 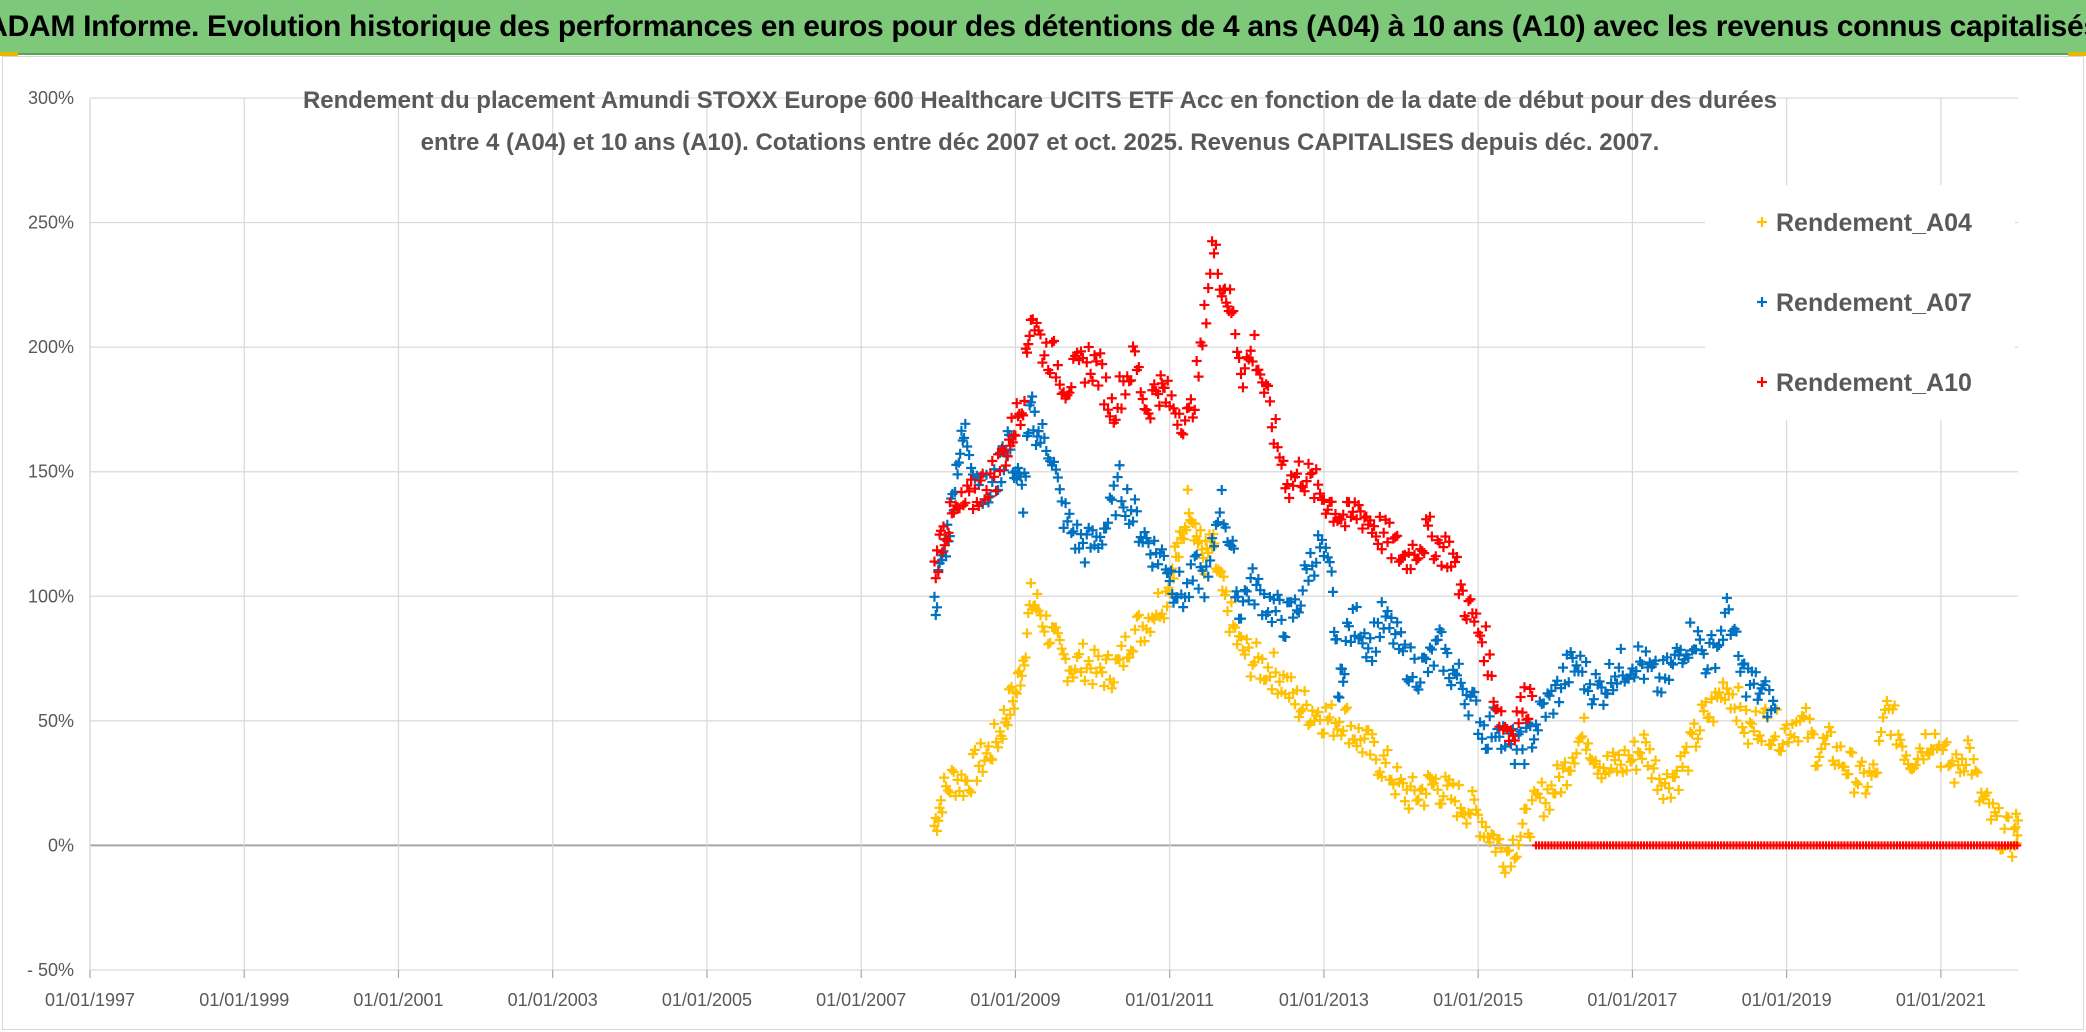 What do you see at coordinates (1874, 223) in the screenshot?
I see `legend-label: Rendement_A04` at bounding box center [1874, 223].